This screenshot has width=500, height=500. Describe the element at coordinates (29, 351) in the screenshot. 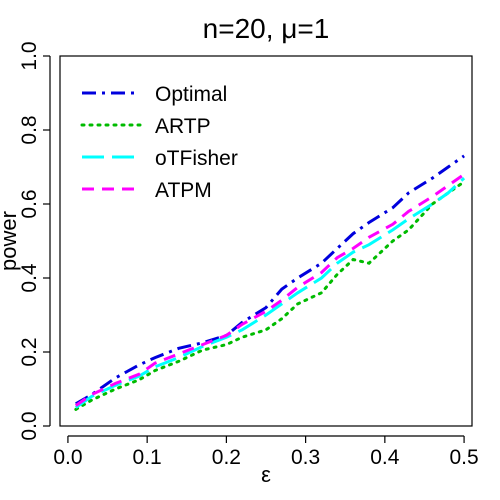

I see `y-tick-label: 0.2` at that location.